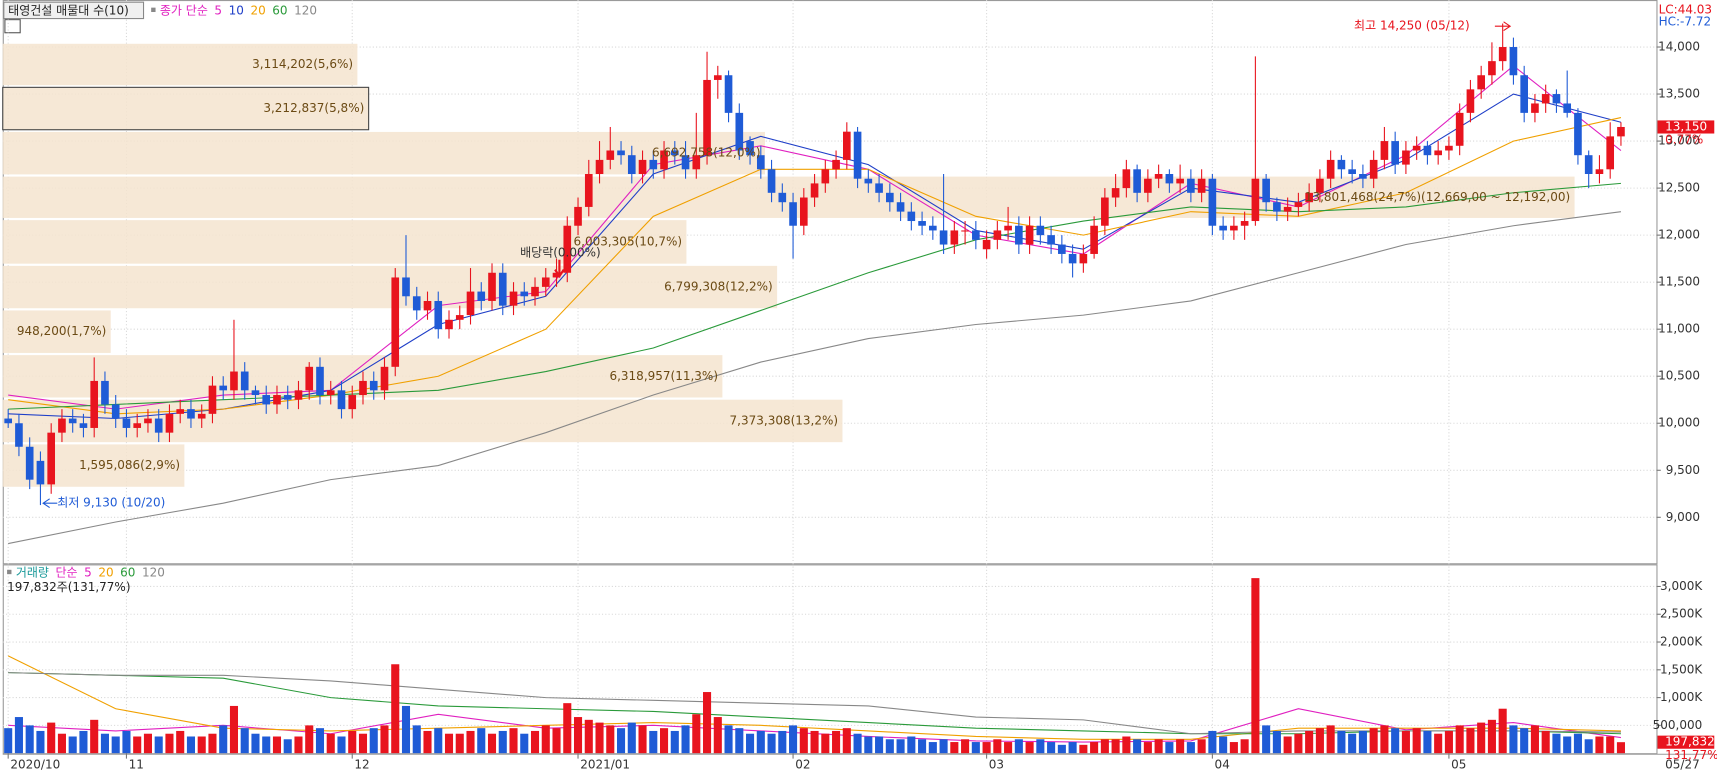  I want to click on low-arrow, so click(50, 503).